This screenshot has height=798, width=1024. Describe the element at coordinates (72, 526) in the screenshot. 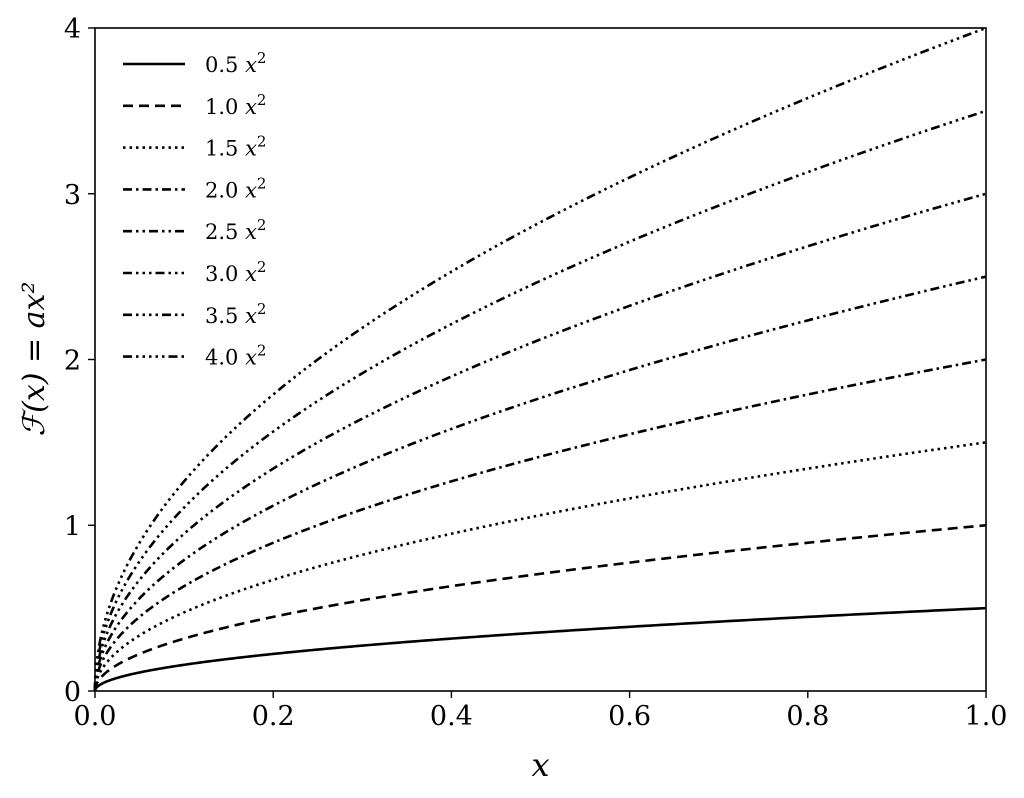

I see `y-tick-label: 1` at that location.